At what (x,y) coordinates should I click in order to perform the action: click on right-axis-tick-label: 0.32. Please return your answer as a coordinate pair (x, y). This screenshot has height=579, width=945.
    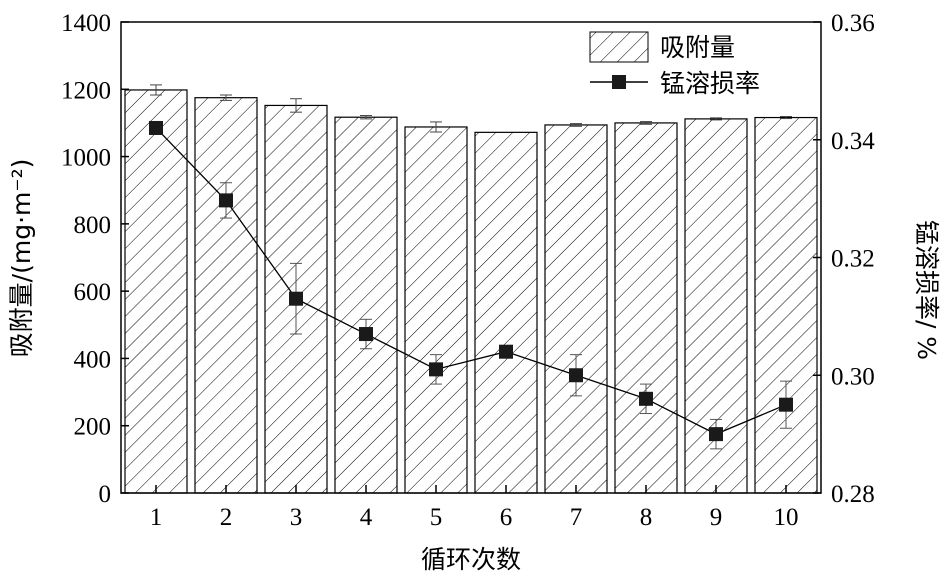
    Looking at the image, I should click on (853, 259).